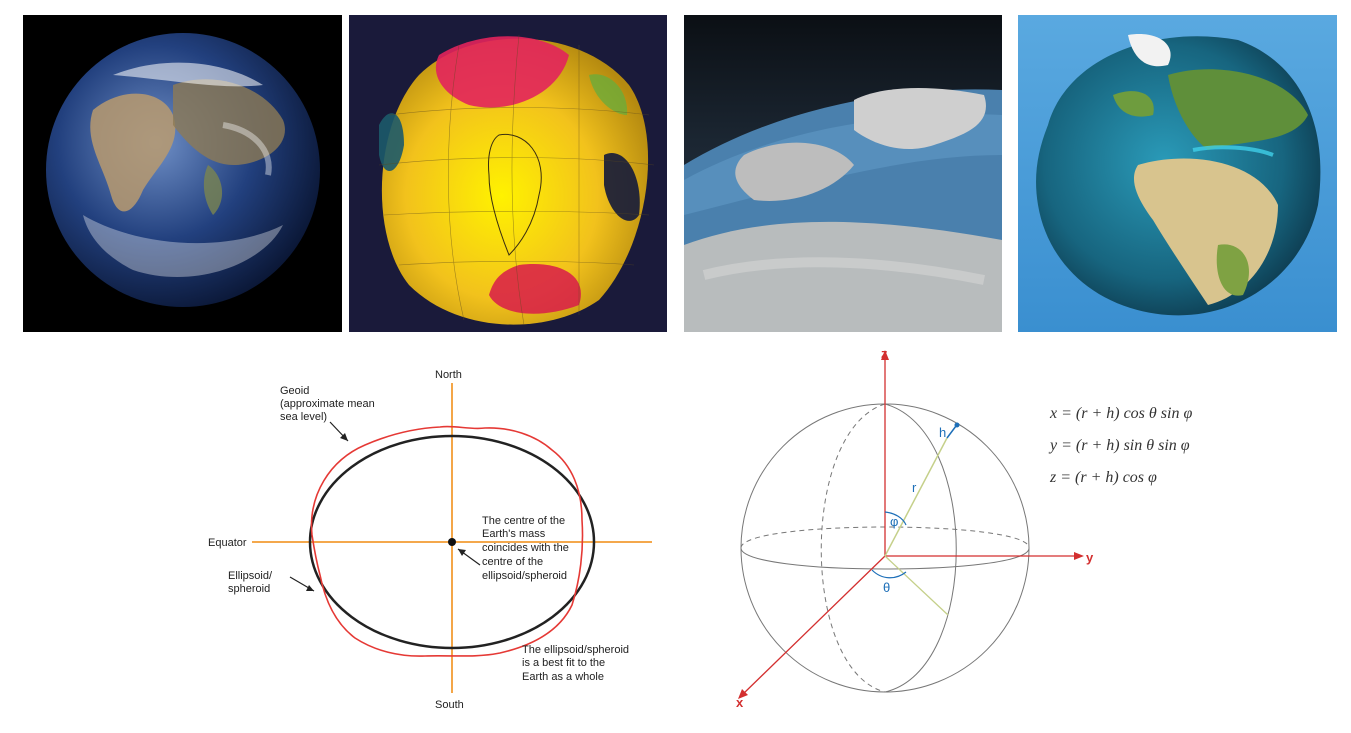 This screenshot has width=1351, height=733. What do you see at coordinates (889, 574) in the screenshot?
I see `theta-arc` at bounding box center [889, 574].